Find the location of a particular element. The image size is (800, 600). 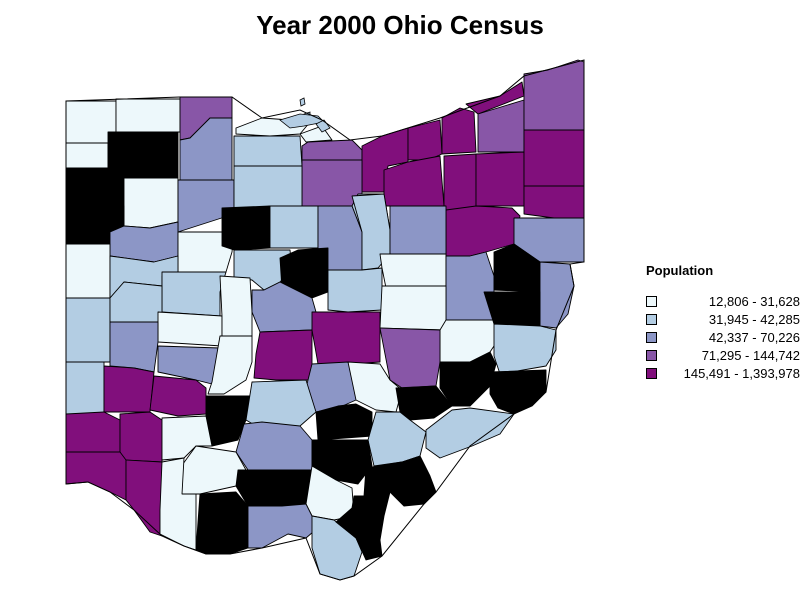

legend-label: 71,295 - 144,742 is located at coordinates (750, 355).